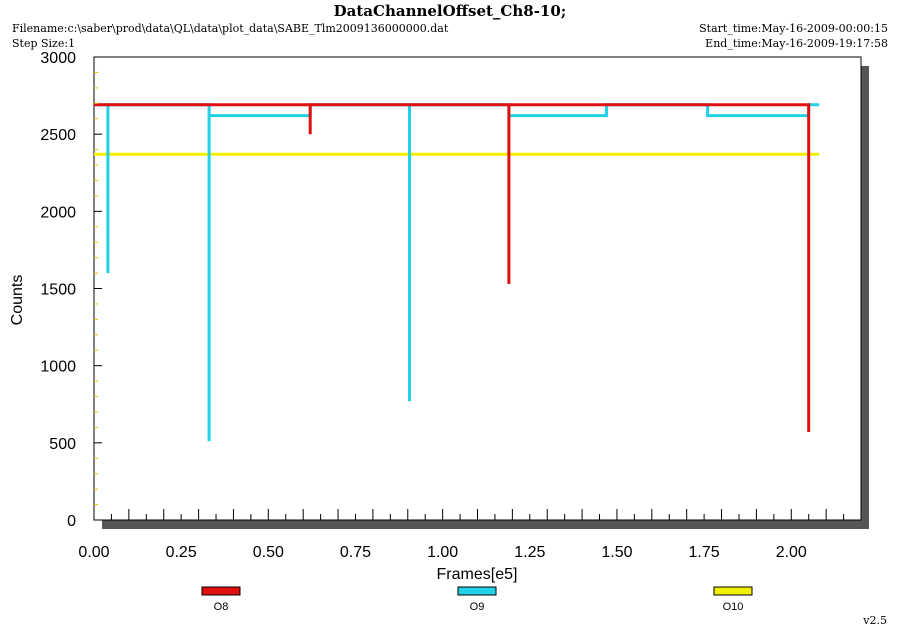 Image resolution: width=900 pixels, height=630 pixels. I want to click on y-tick-label: 2000, so click(58, 212).